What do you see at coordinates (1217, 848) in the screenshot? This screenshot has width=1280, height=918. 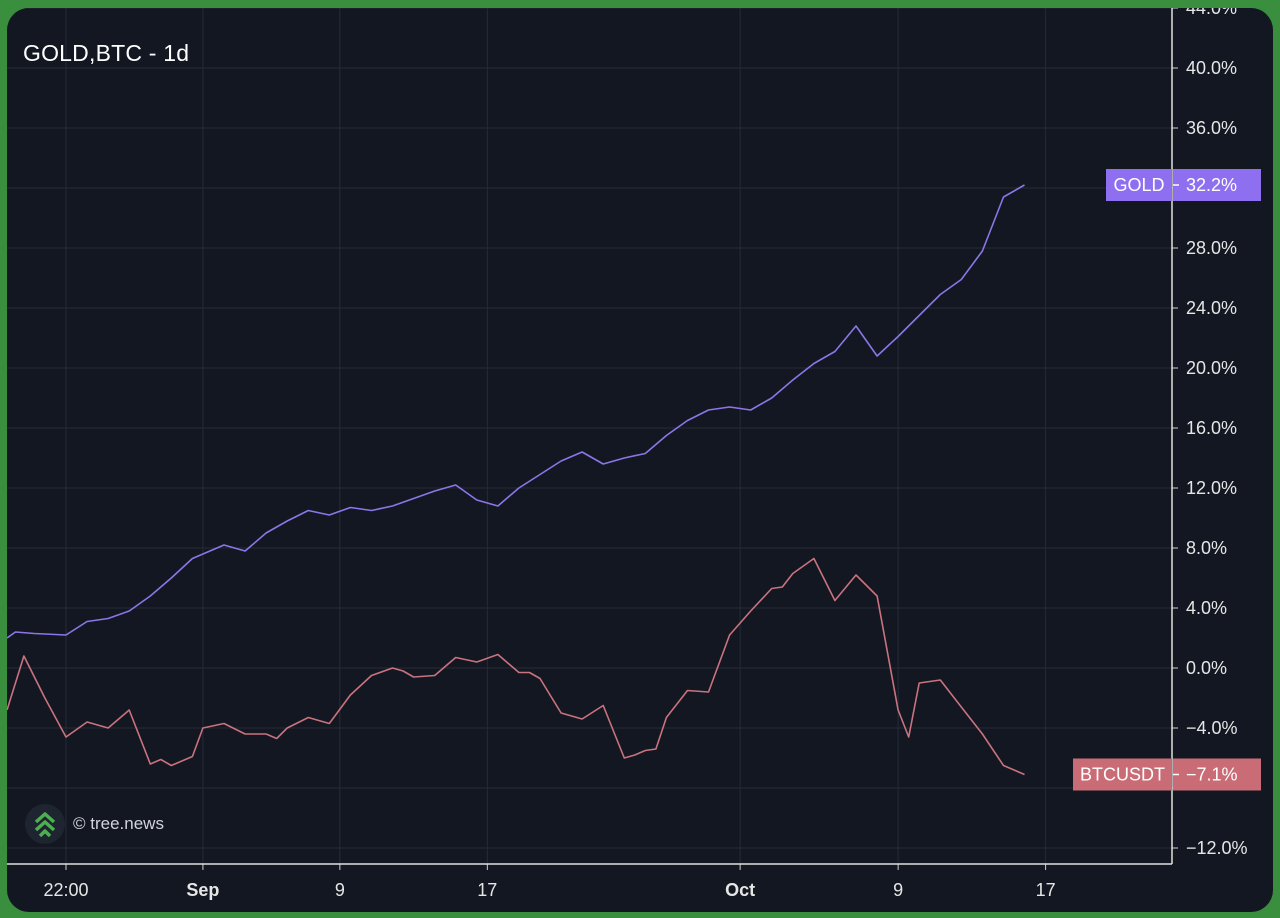 I see `y-tick-label: −12.0%` at bounding box center [1217, 848].